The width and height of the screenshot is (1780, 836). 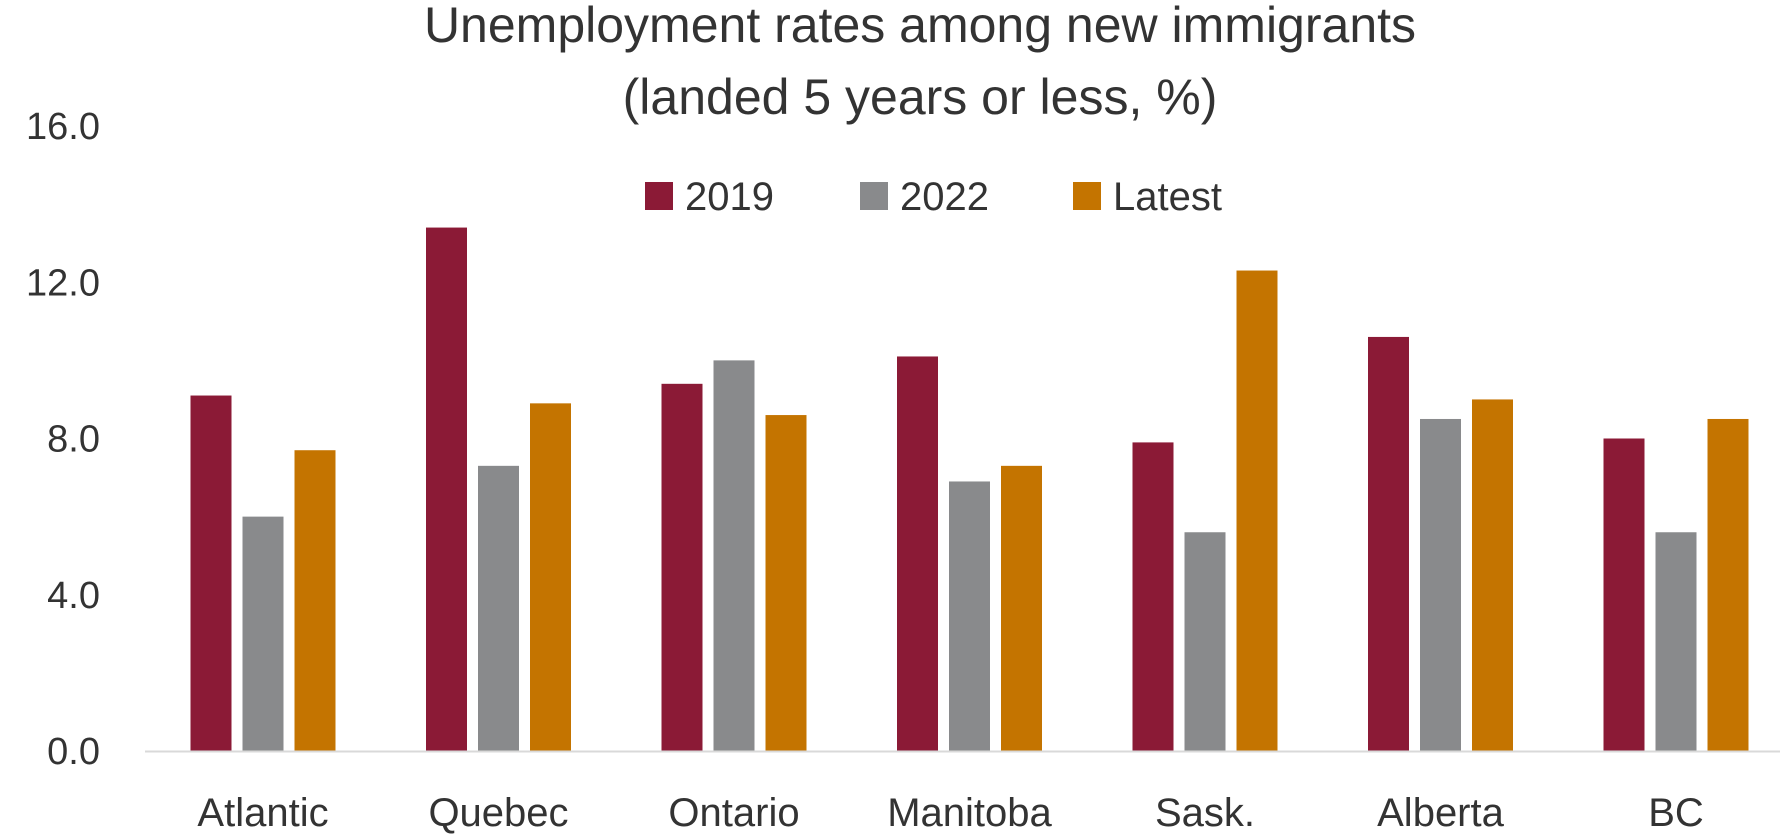 I want to click on chart-title-line-2: (landed 5 years or less, %), so click(x=920, y=97).